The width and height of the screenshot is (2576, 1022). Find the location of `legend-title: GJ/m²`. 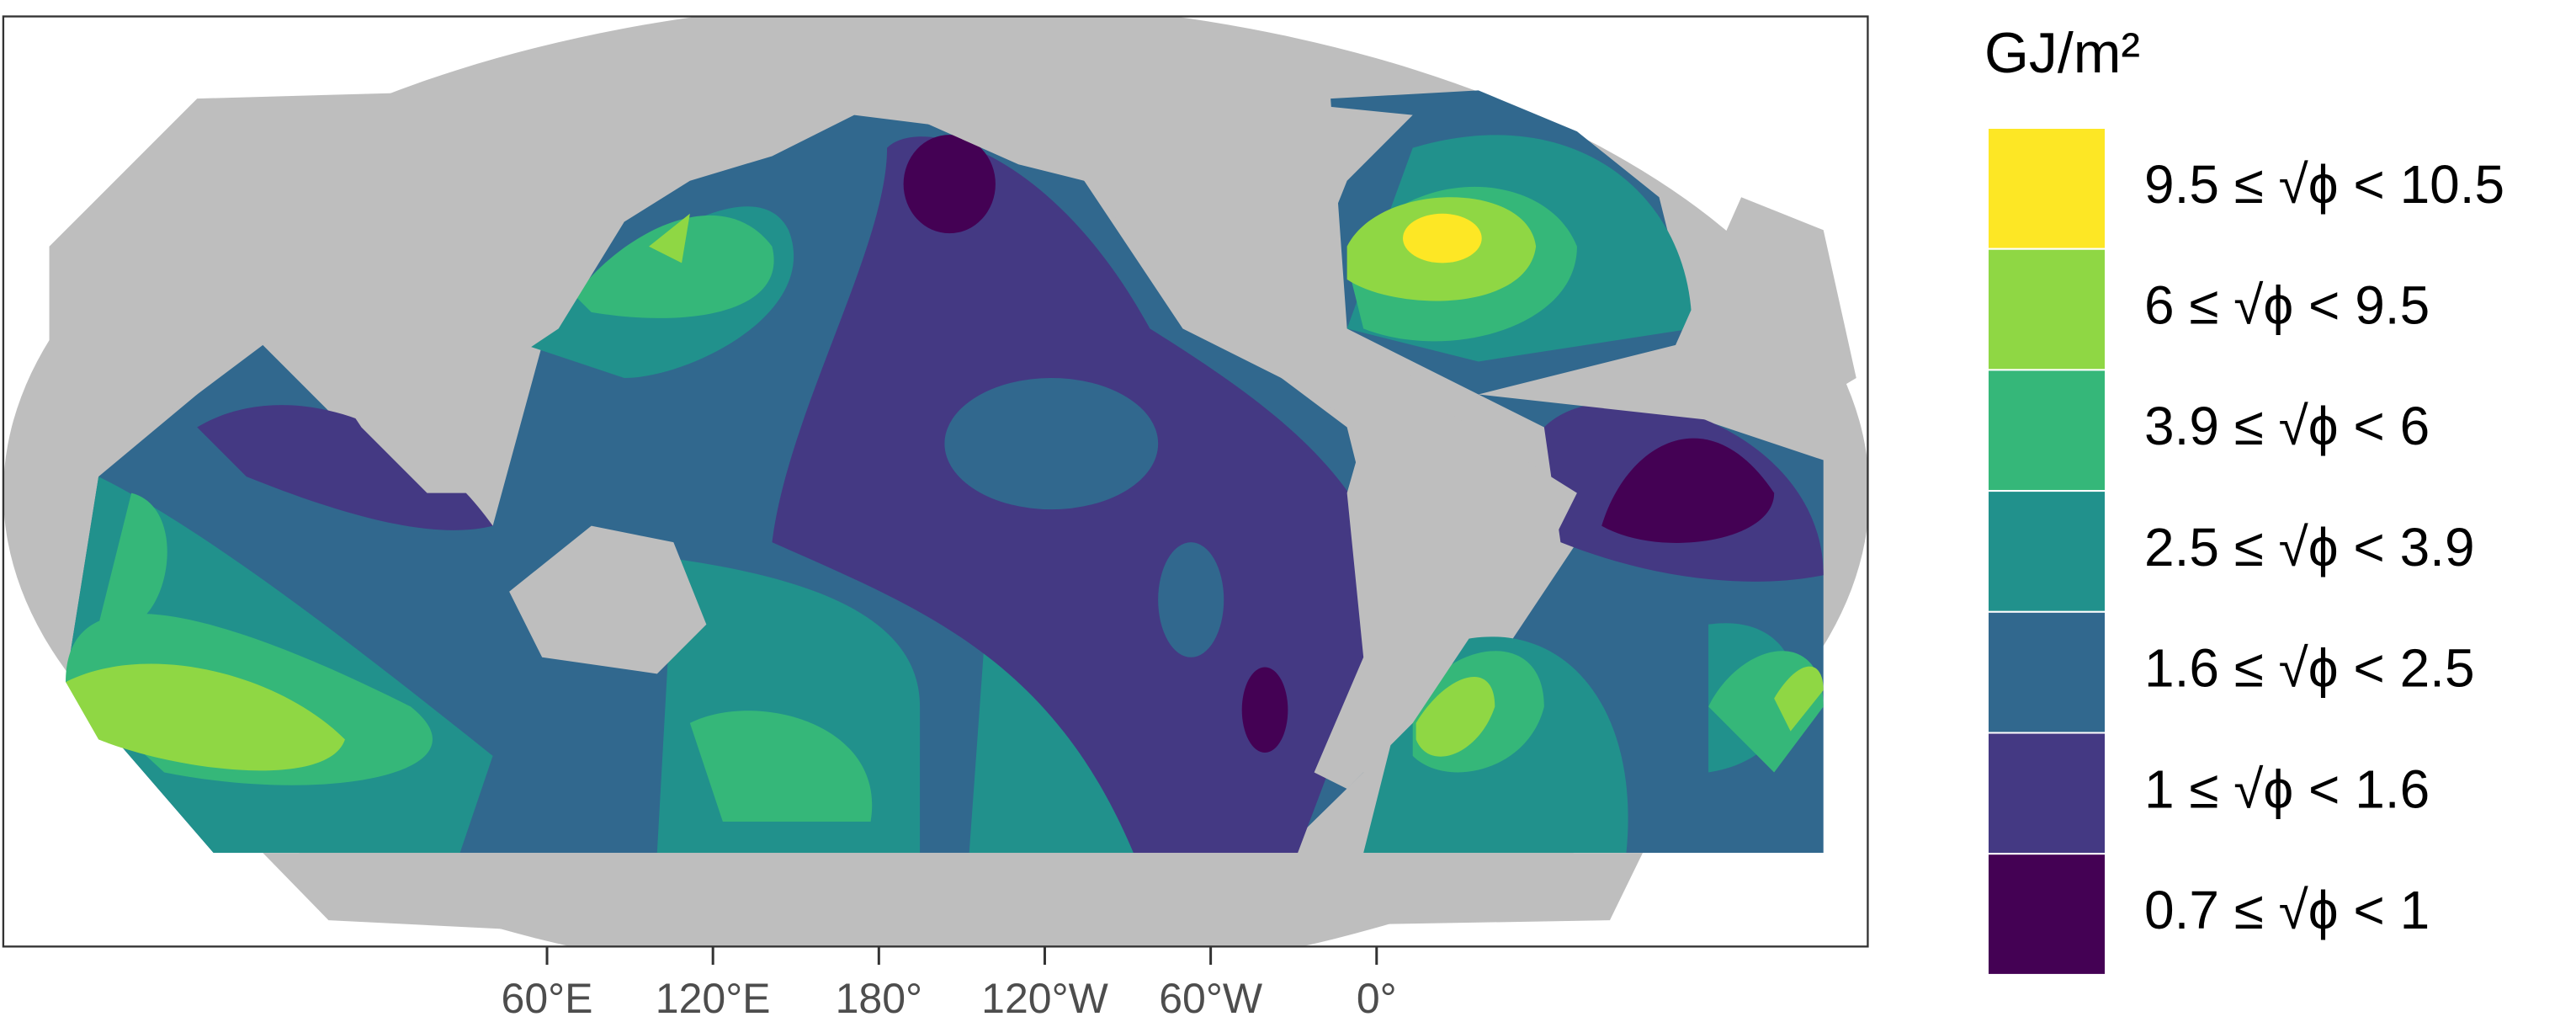

legend-title: GJ/m² is located at coordinates (2062, 53).